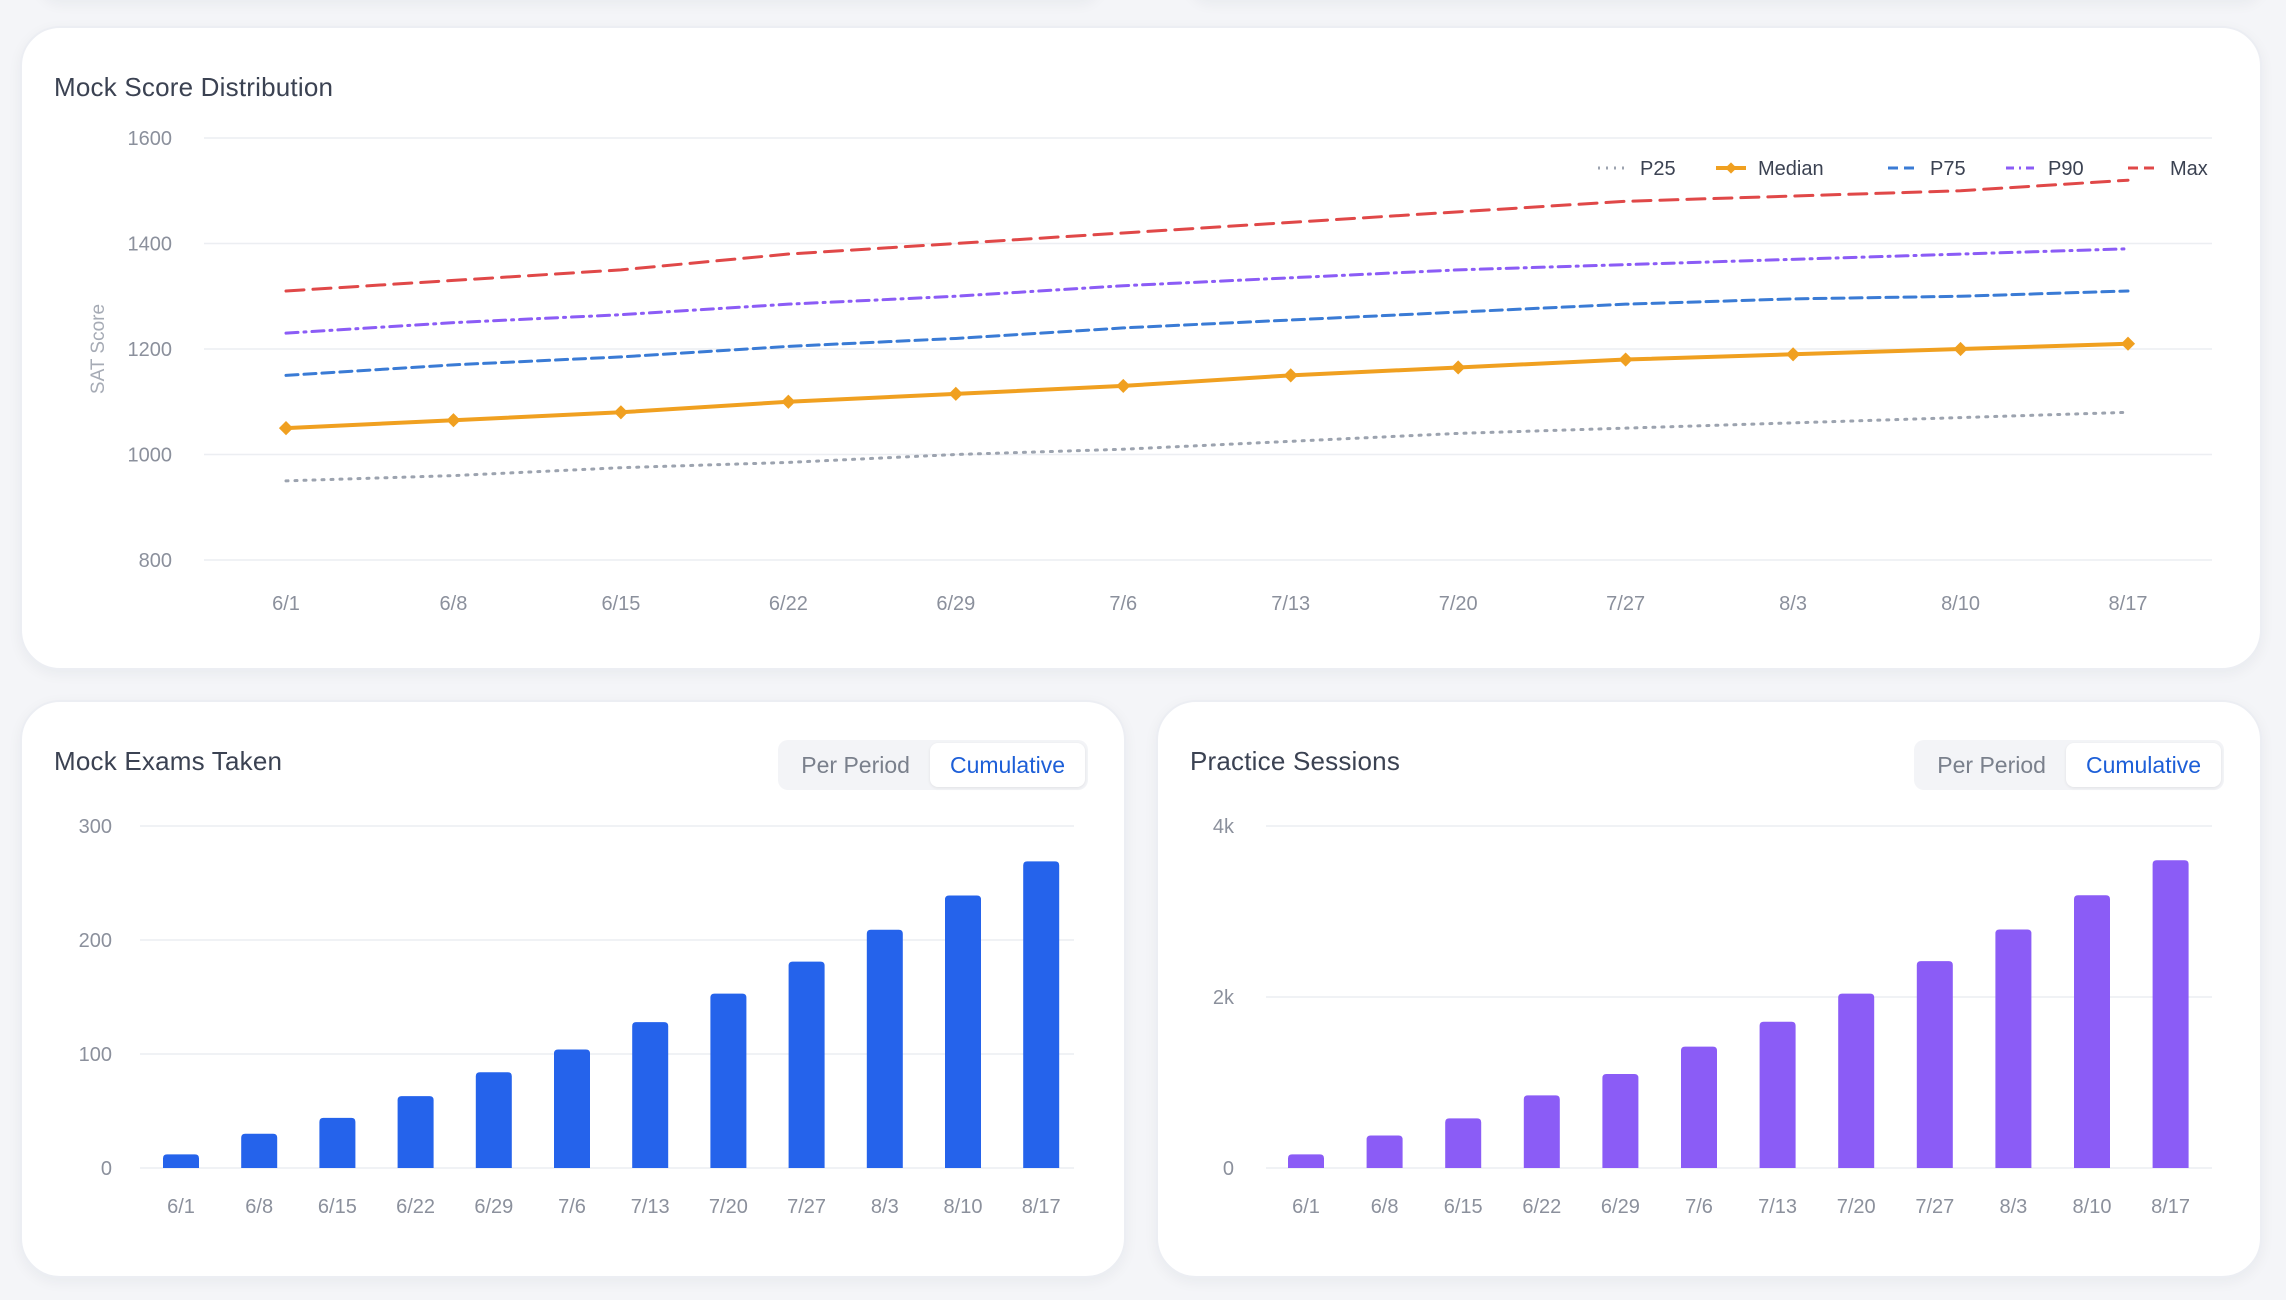 The image size is (2286, 1300). I want to click on view-toggle: Per Period Cumulative, so click(933, 765).